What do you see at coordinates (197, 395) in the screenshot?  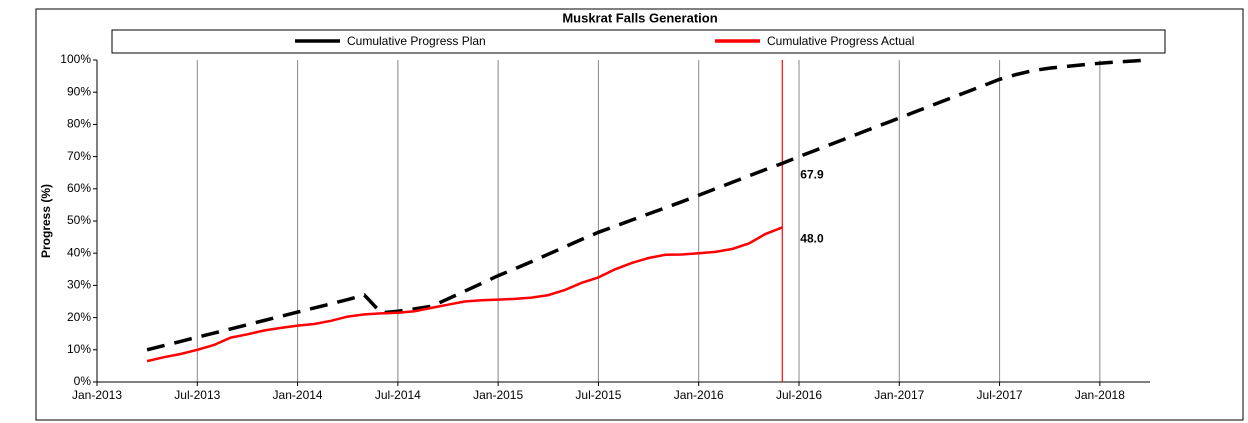 I see `x-tick-label: Jul-2013` at bounding box center [197, 395].